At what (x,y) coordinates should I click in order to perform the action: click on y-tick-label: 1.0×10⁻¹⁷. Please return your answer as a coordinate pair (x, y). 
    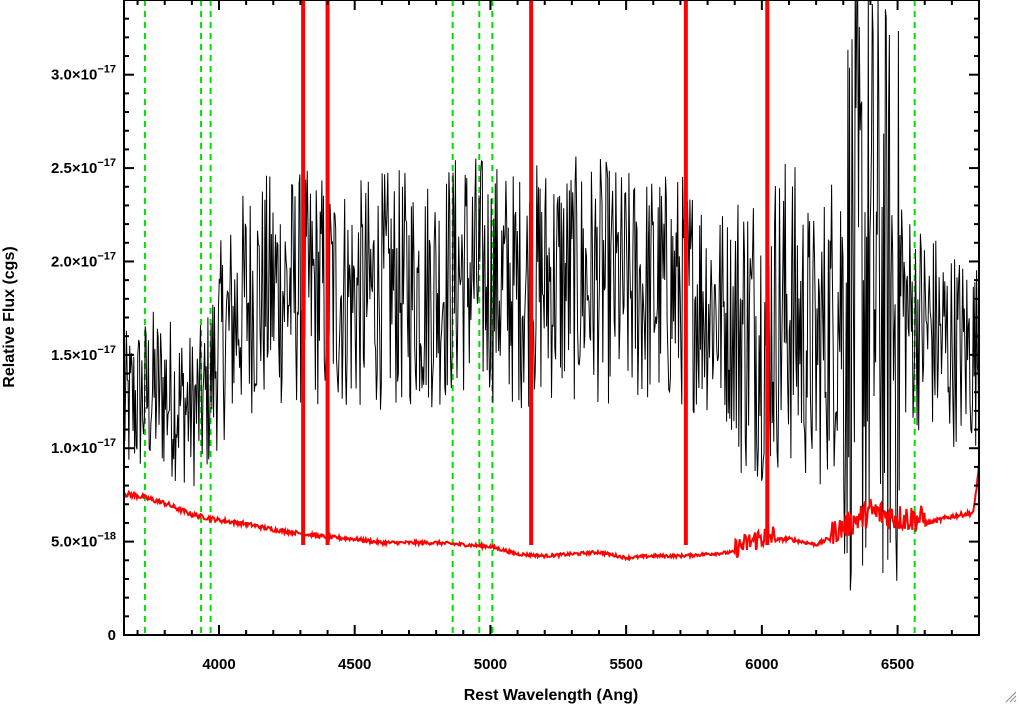
    Looking at the image, I should click on (83, 447).